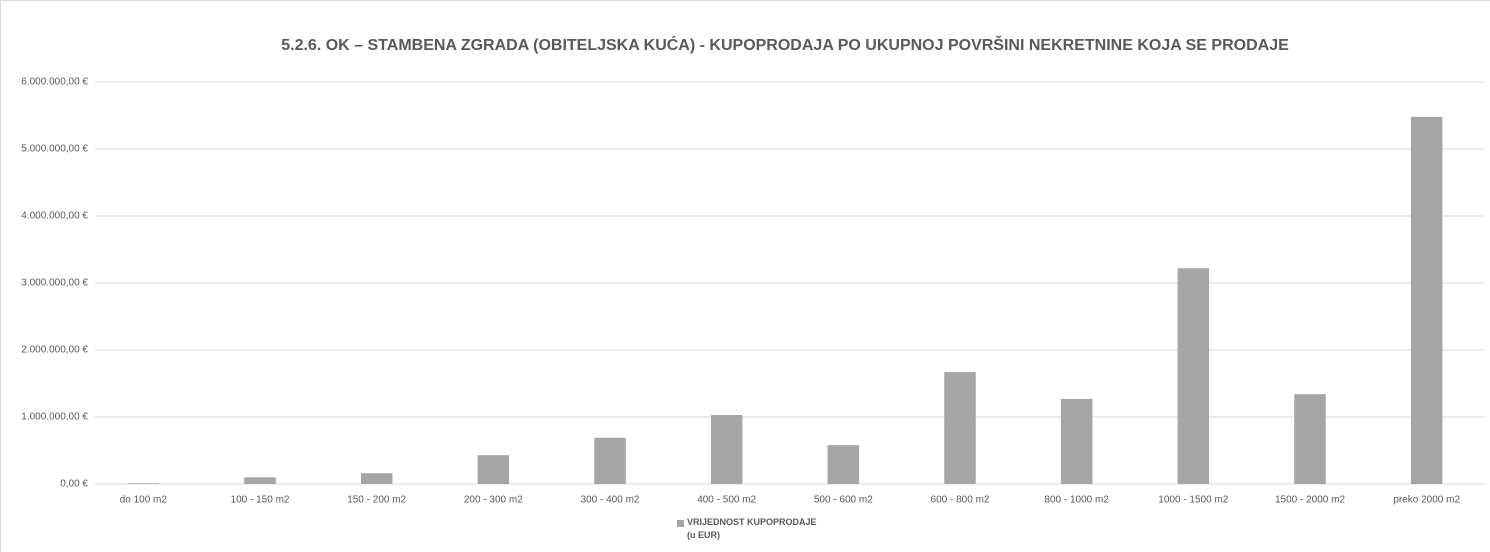  I want to click on x-tick-label: 500 - 600 m2, so click(843, 500).